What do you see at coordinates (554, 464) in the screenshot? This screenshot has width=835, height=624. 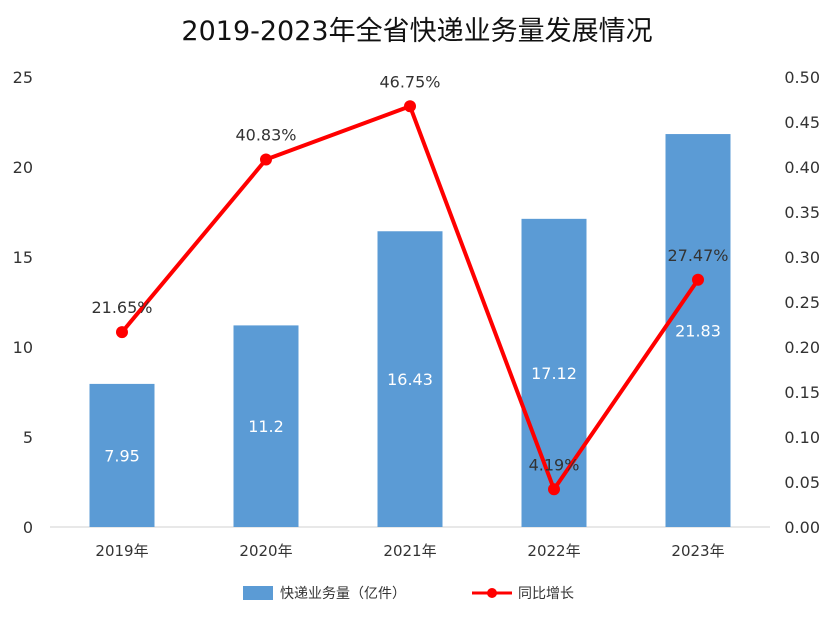 I see `growth-value-label: 4.19%` at bounding box center [554, 464].